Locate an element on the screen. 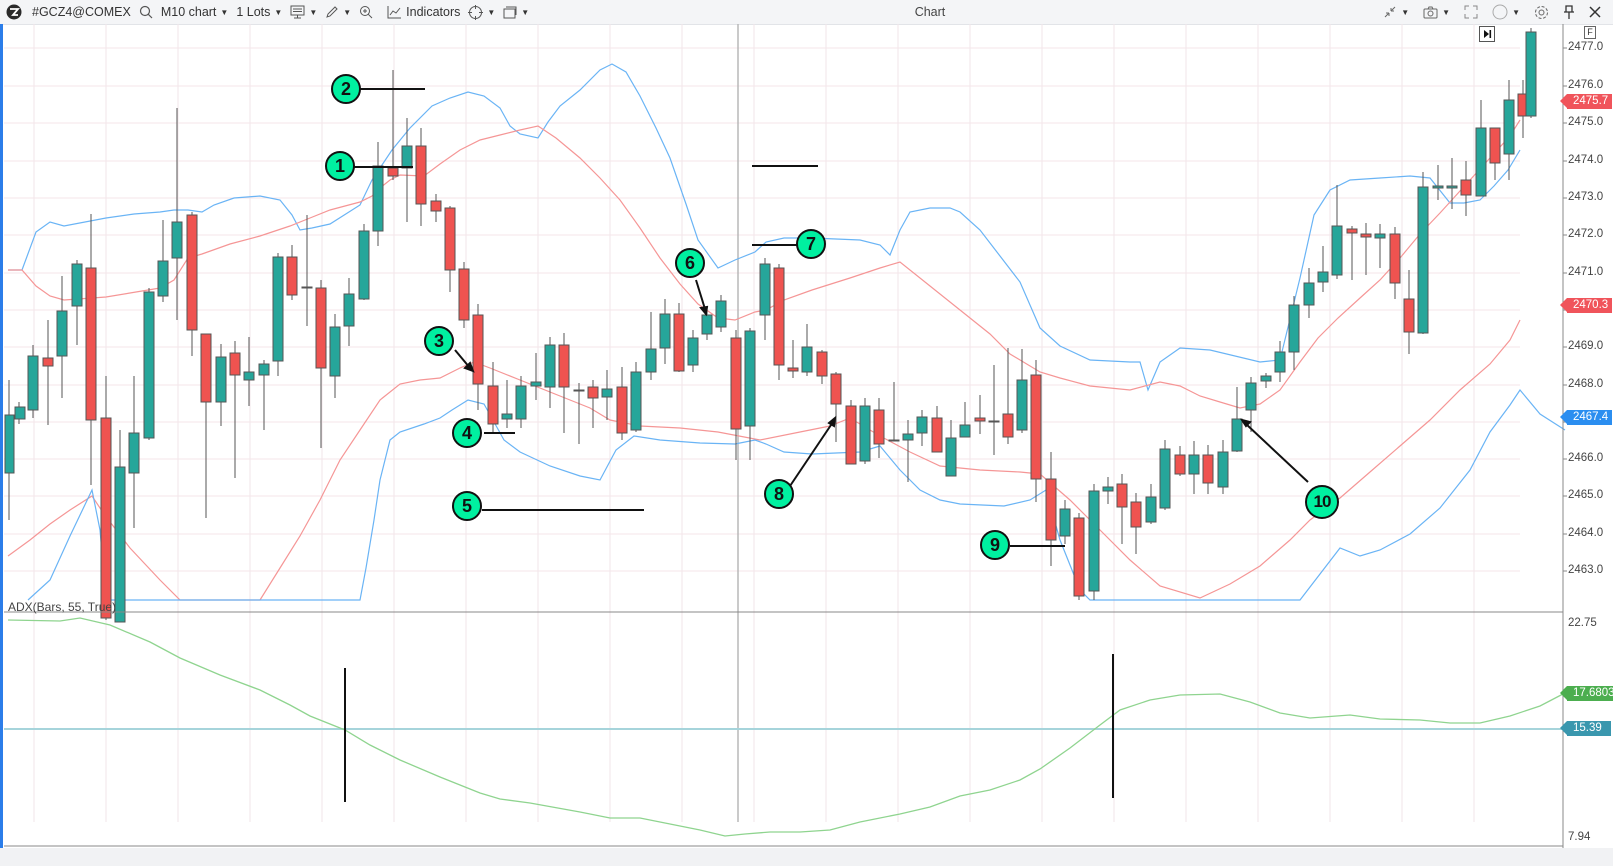 This screenshot has height=866, width=1613. price-tick: 2476.0 is located at coordinates (1586, 85).